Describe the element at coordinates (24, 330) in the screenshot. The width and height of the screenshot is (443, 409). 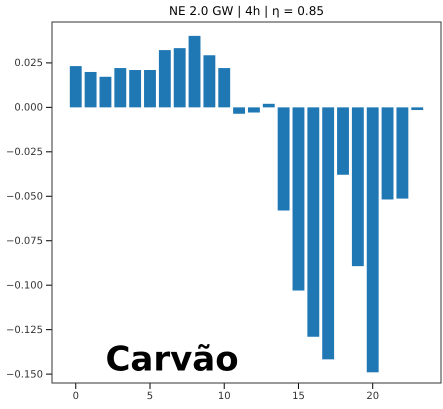
I see `y-tick-label: −0.125` at that location.